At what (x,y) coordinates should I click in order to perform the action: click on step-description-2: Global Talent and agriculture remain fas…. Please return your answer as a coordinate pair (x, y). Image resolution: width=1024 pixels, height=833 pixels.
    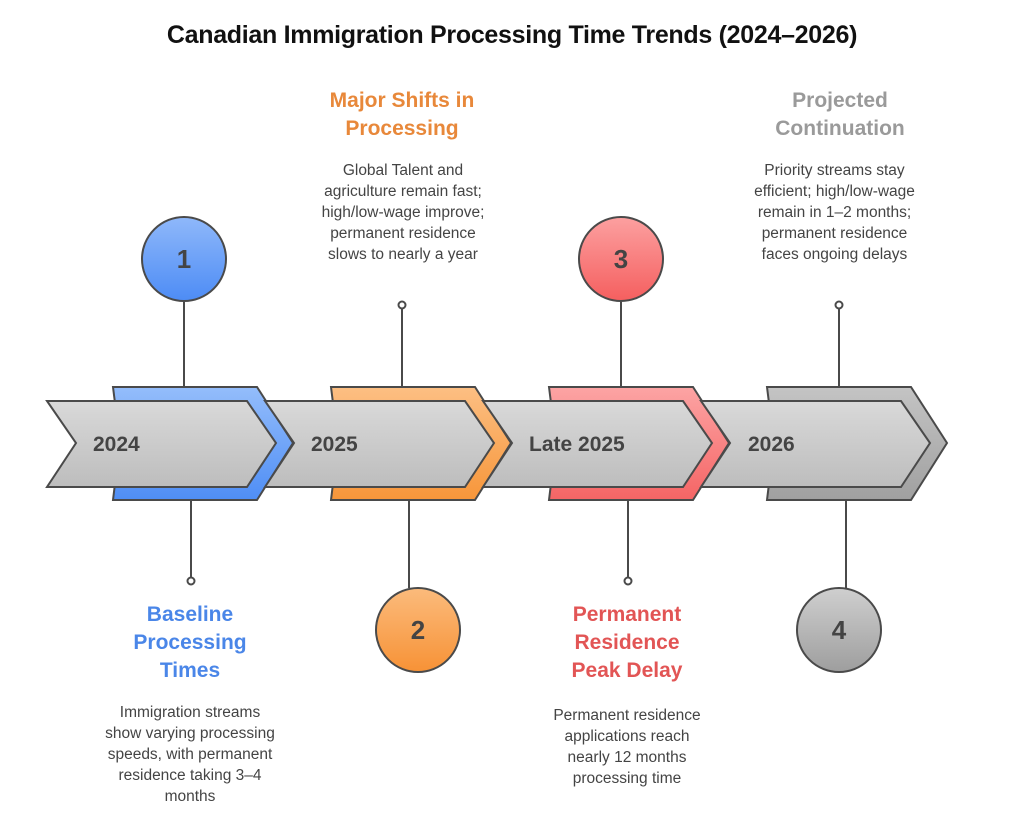
    Looking at the image, I should click on (403, 212).